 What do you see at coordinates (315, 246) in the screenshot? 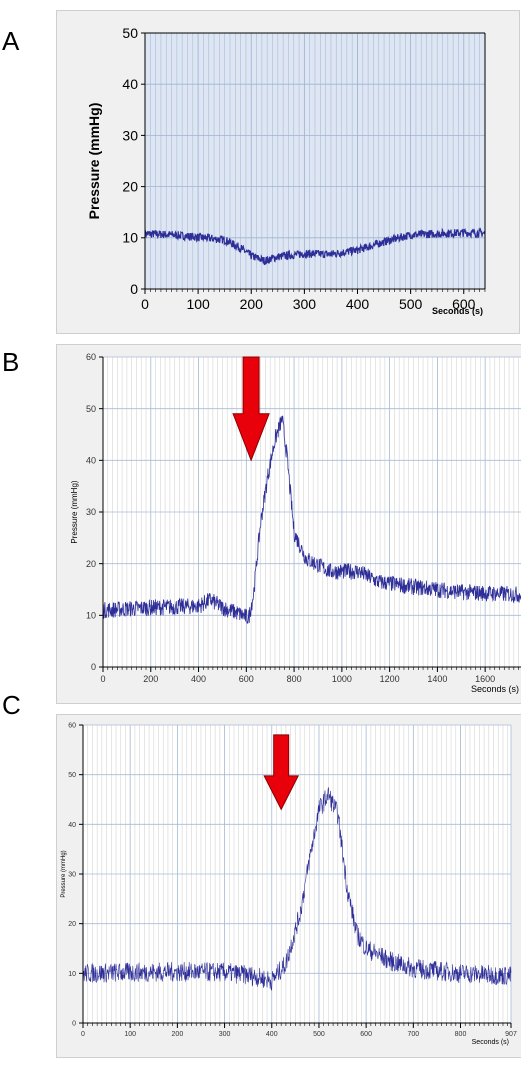
I see `pressure-trace` at bounding box center [315, 246].